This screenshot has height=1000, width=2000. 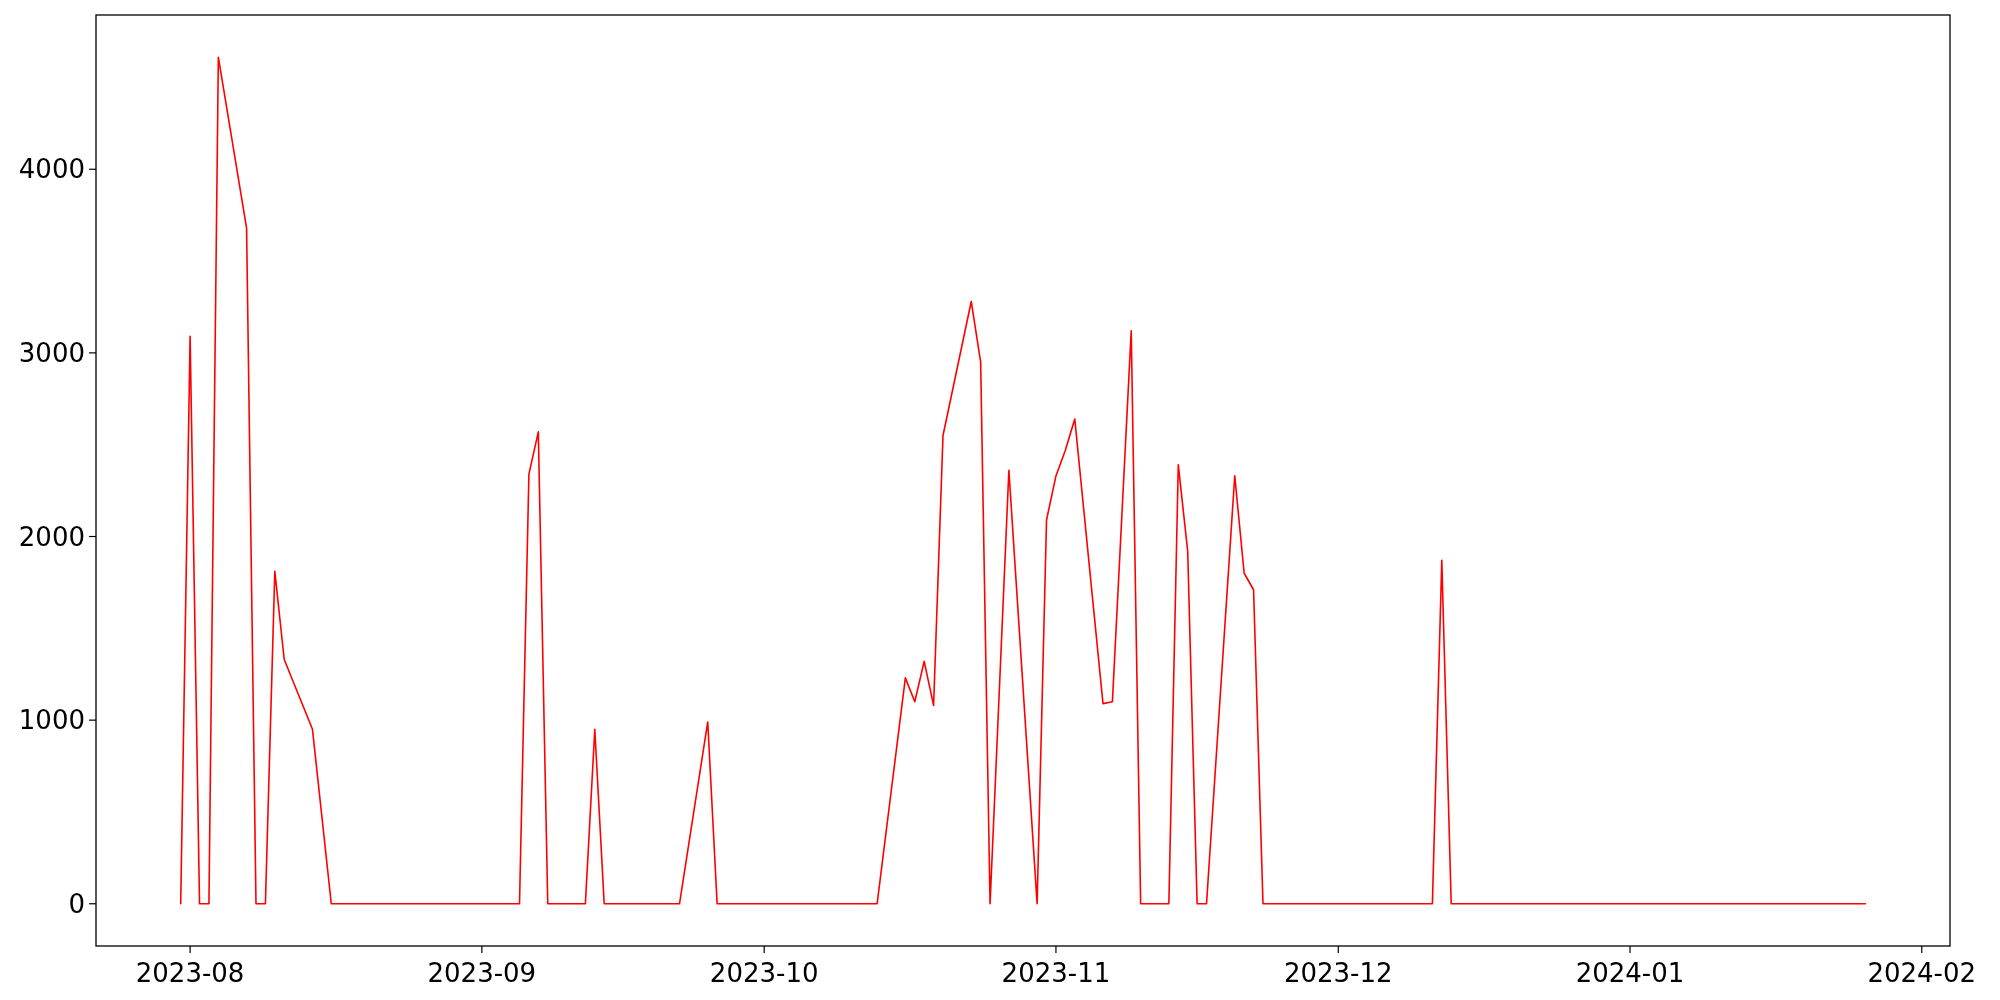 What do you see at coordinates (51, 536) in the screenshot?
I see `y-tick-label: 2000` at bounding box center [51, 536].